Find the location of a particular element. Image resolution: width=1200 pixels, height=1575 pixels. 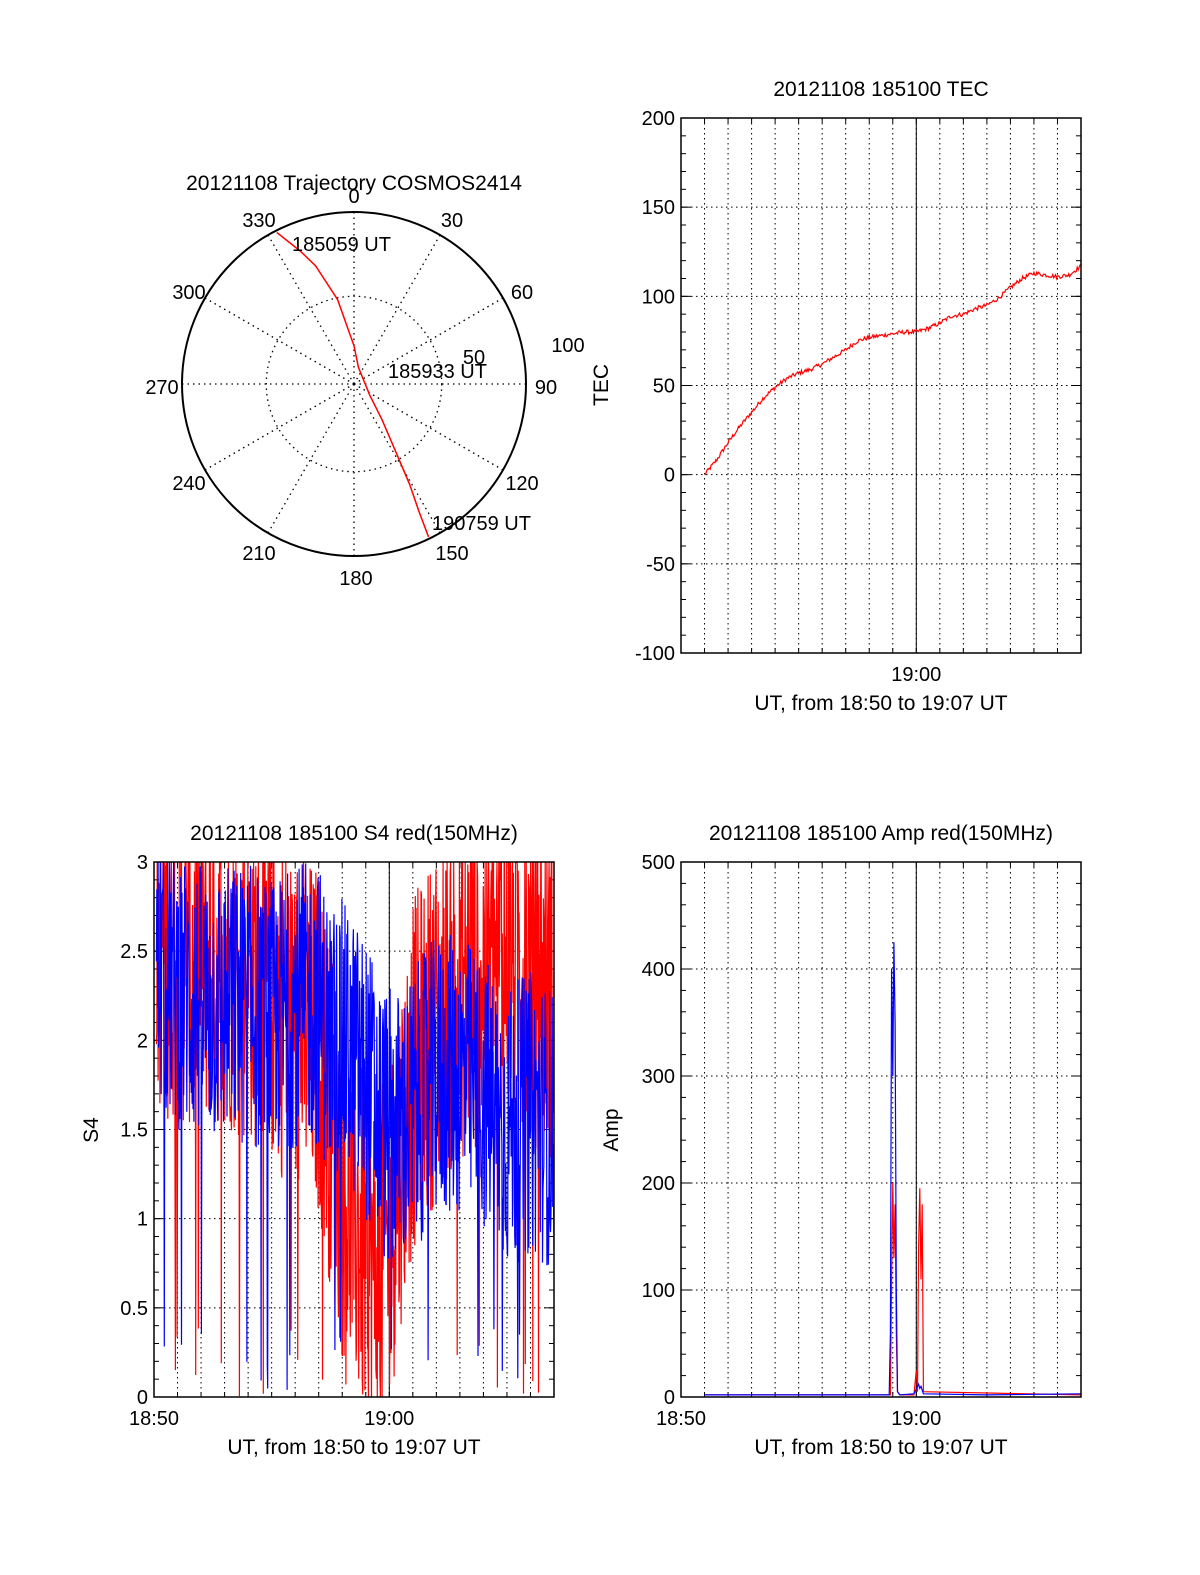

polar-inner-ring is located at coordinates (354, 384).